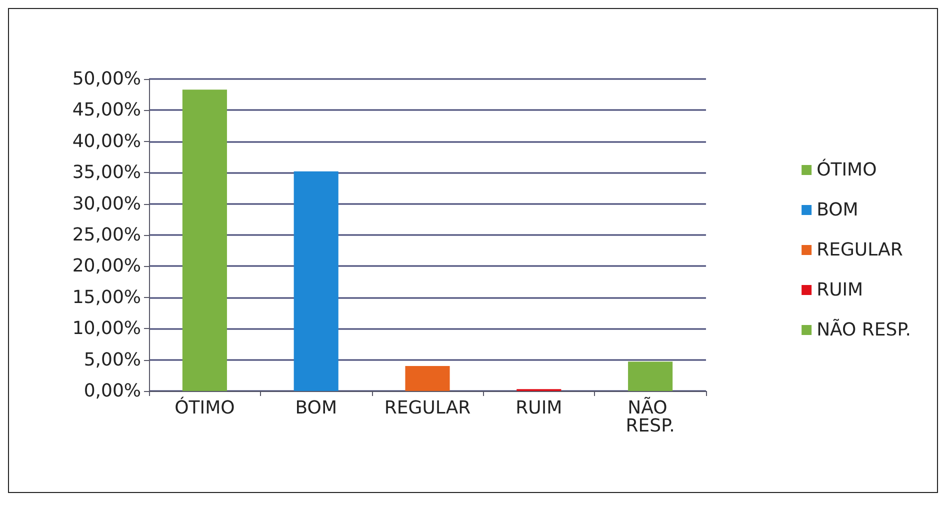  I want to click on y-tick-label: 0,00%, so click(112, 391).